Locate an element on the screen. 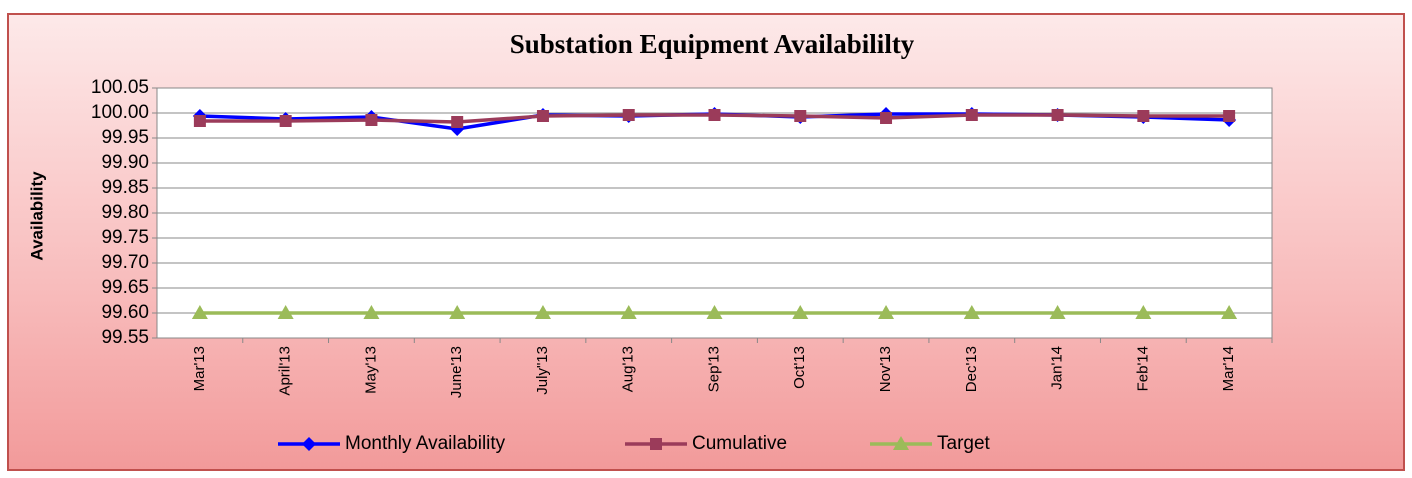 The image size is (1412, 478). legend-label: Monthly Availability is located at coordinates (425, 443).